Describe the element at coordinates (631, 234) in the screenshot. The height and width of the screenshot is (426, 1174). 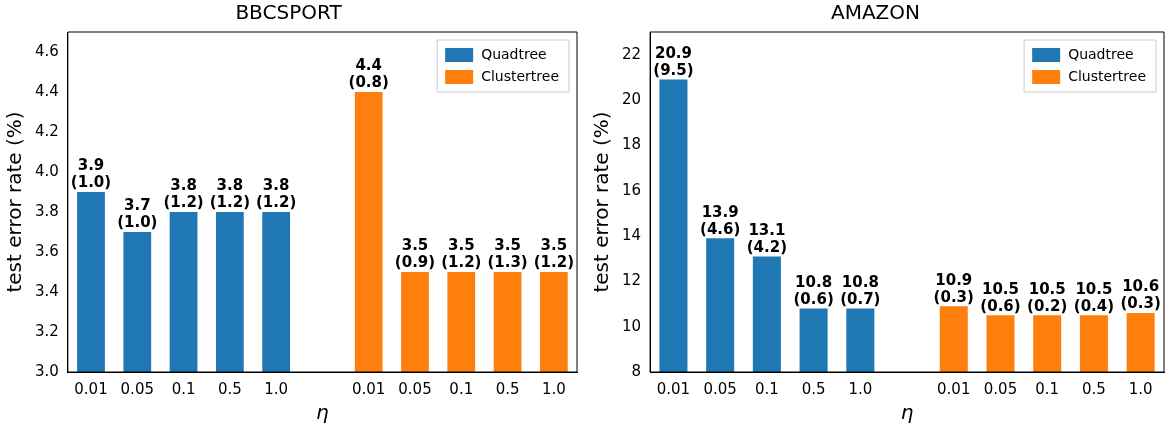
I see `y-tick-label: 14` at that location.